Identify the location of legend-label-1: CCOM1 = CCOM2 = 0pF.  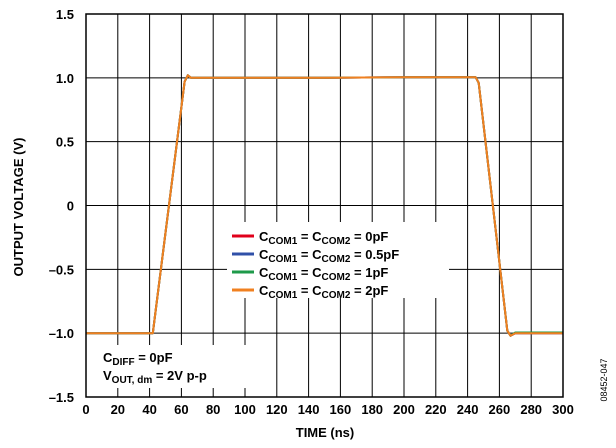
(323, 238).